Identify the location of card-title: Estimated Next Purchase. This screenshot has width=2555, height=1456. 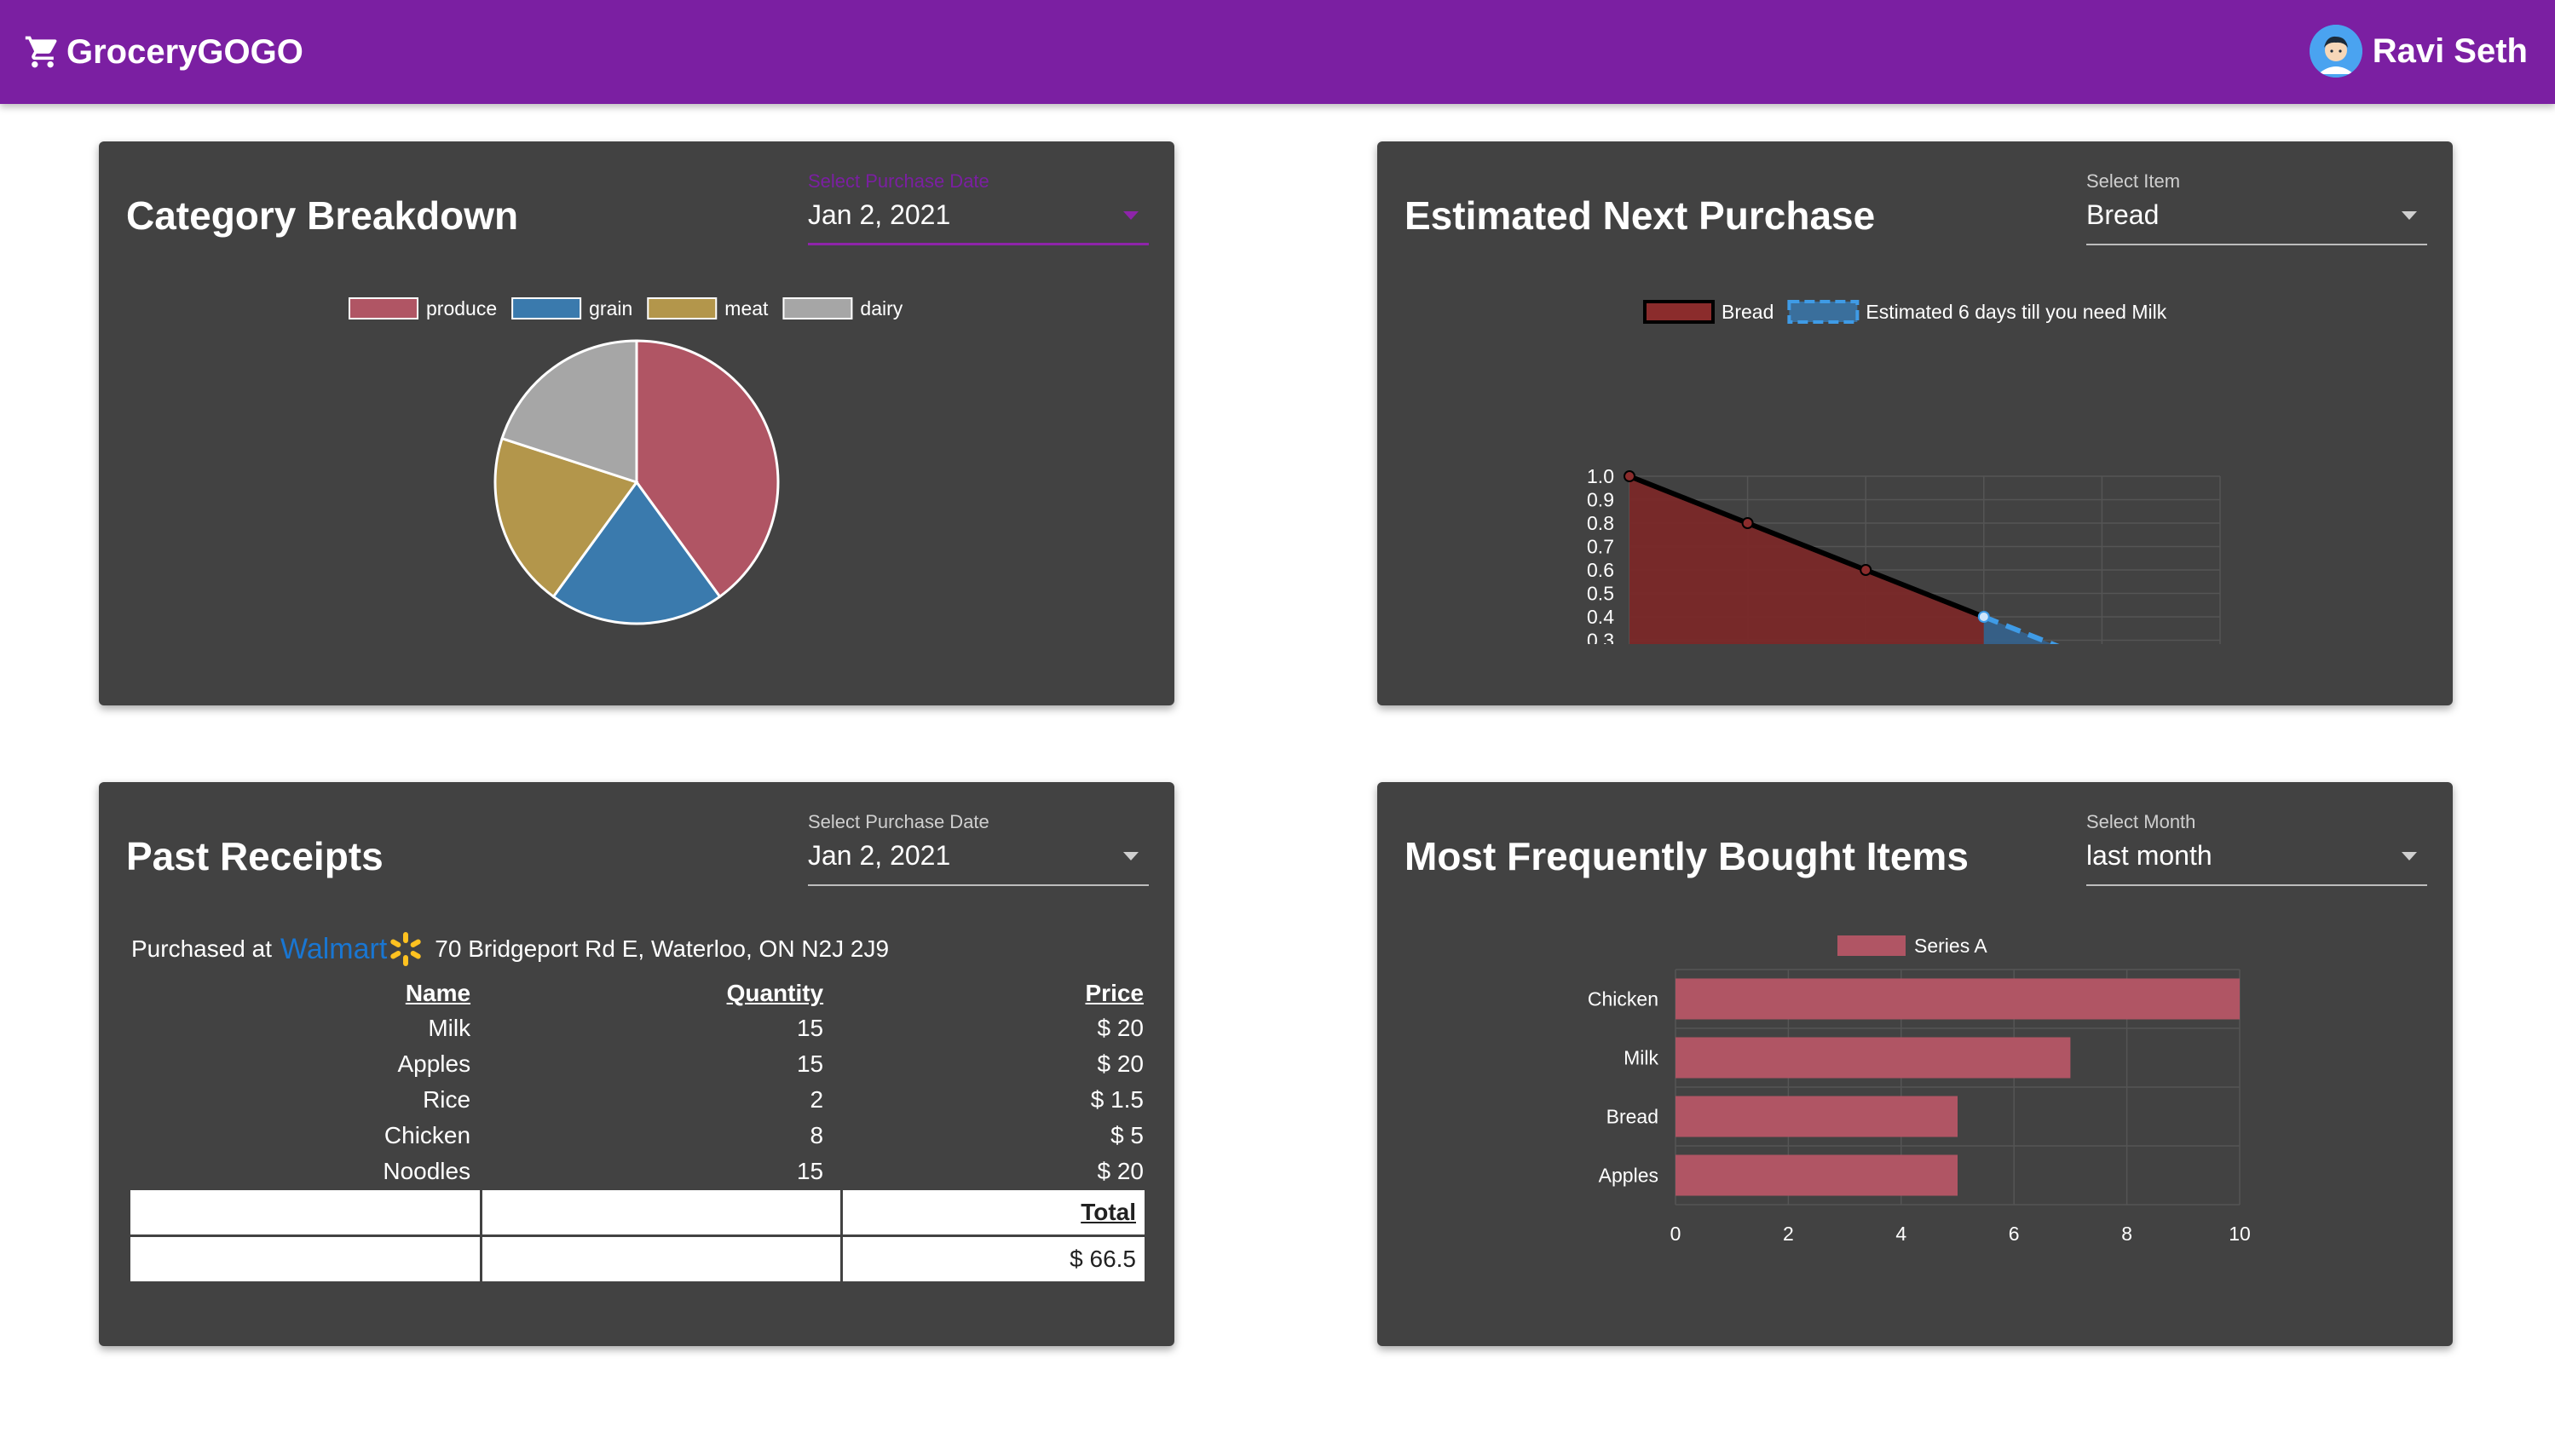
(1640, 216).